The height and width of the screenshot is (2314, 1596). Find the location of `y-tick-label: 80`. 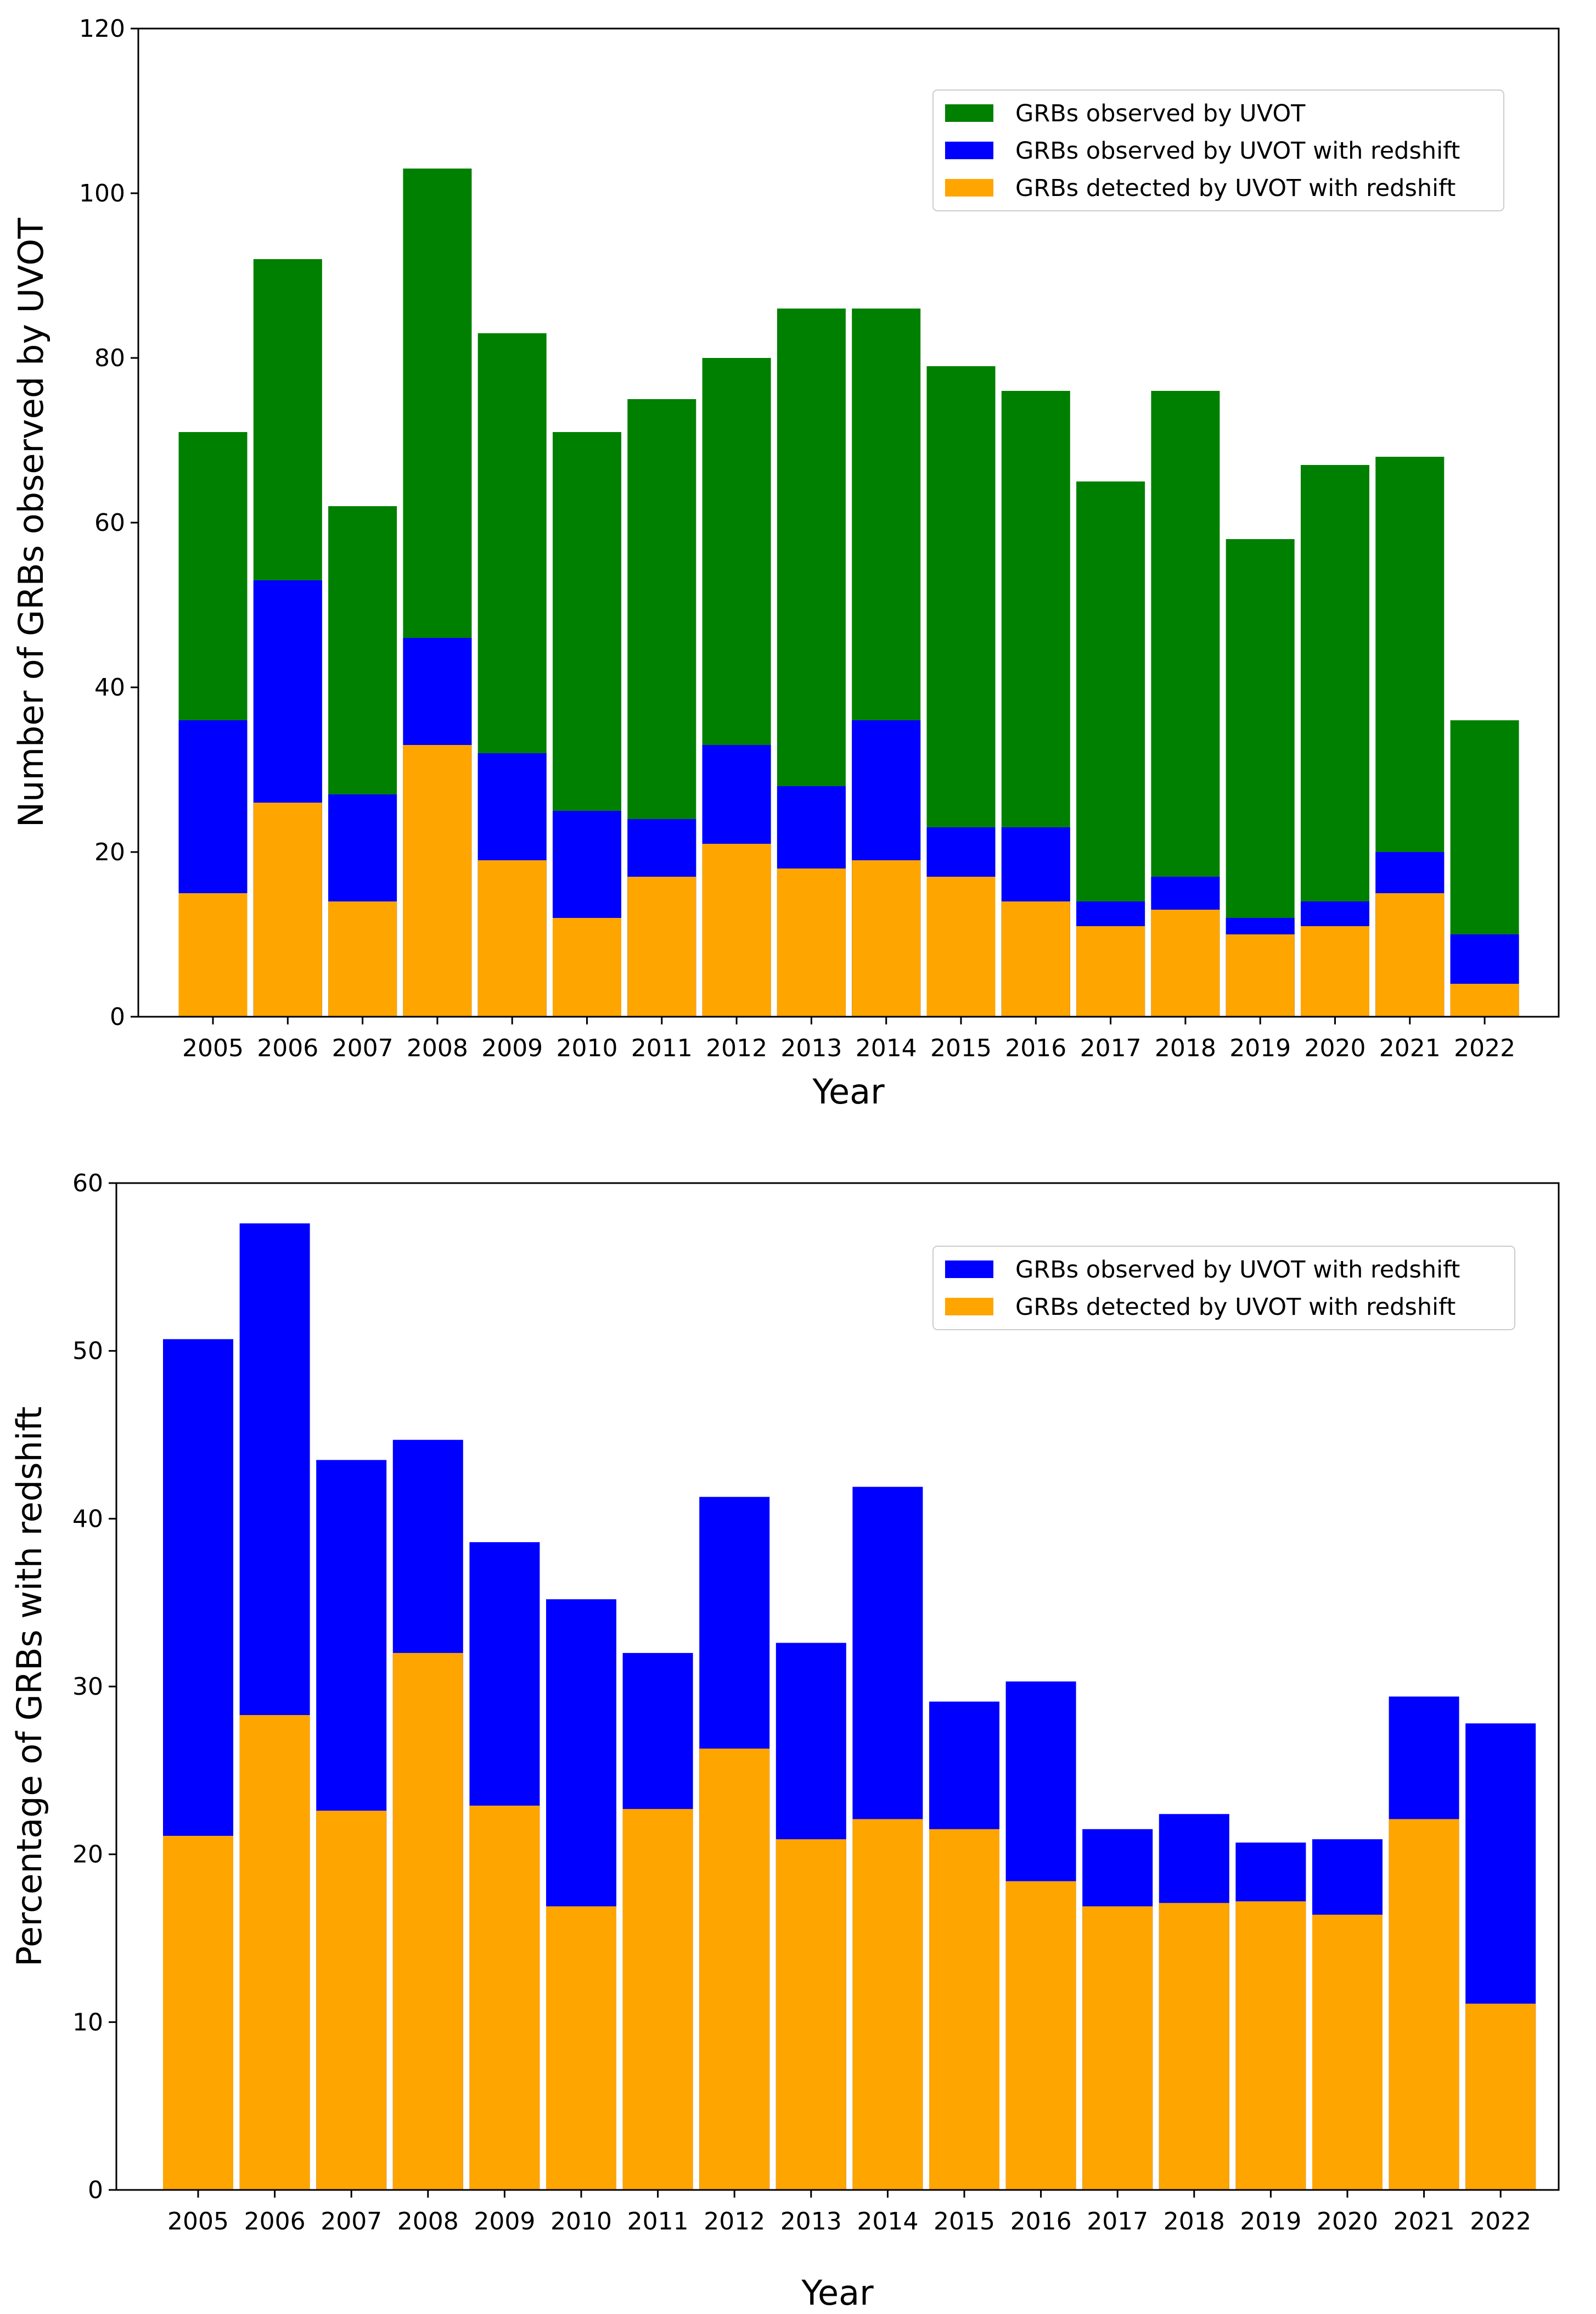

y-tick-label: 80 is located at coordinates (109, 358).